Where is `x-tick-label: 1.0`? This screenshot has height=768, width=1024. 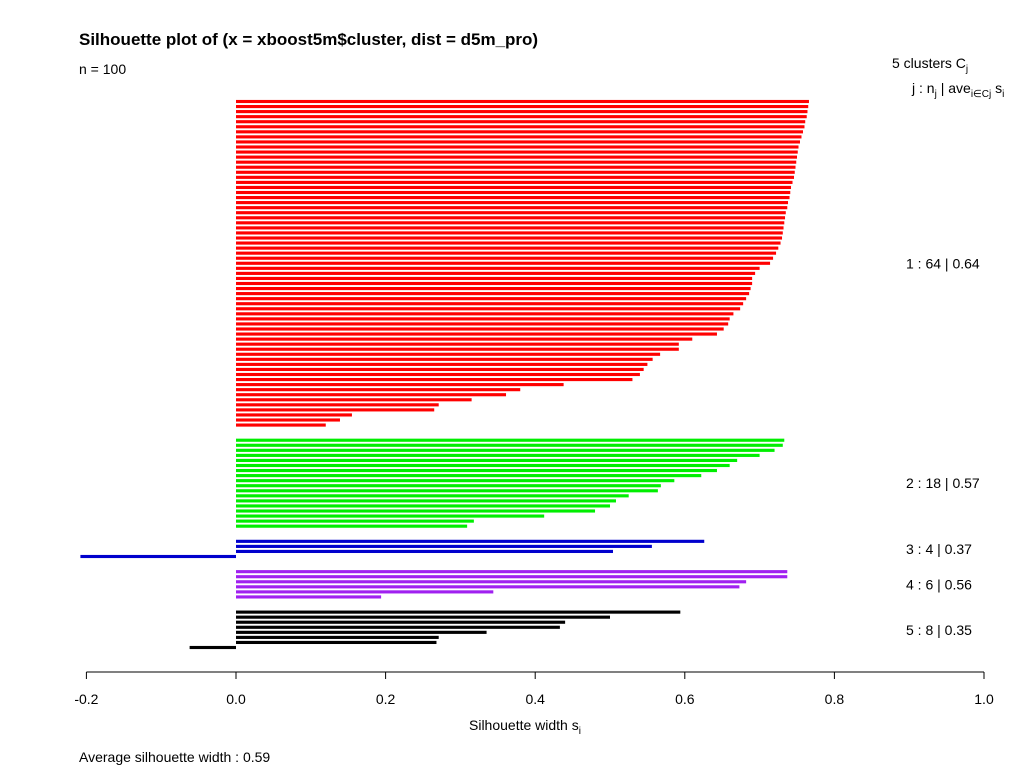
x-tick-label: 1.0 is located at coordinates (984, 699).